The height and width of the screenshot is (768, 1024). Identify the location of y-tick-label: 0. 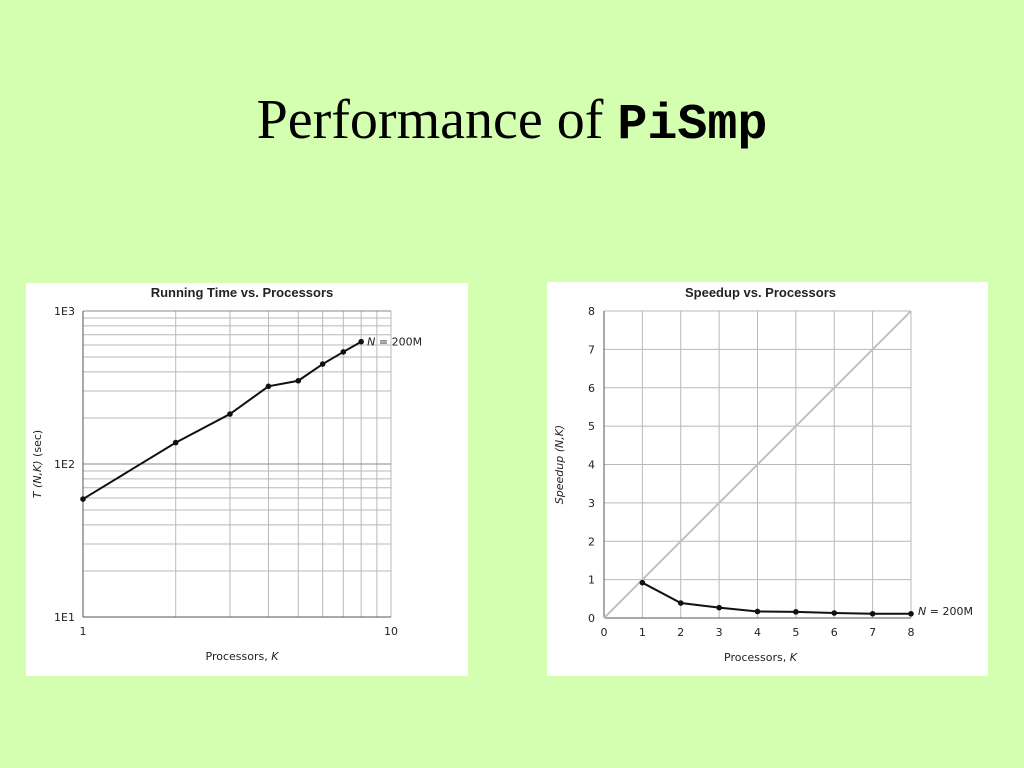
(591, 618).